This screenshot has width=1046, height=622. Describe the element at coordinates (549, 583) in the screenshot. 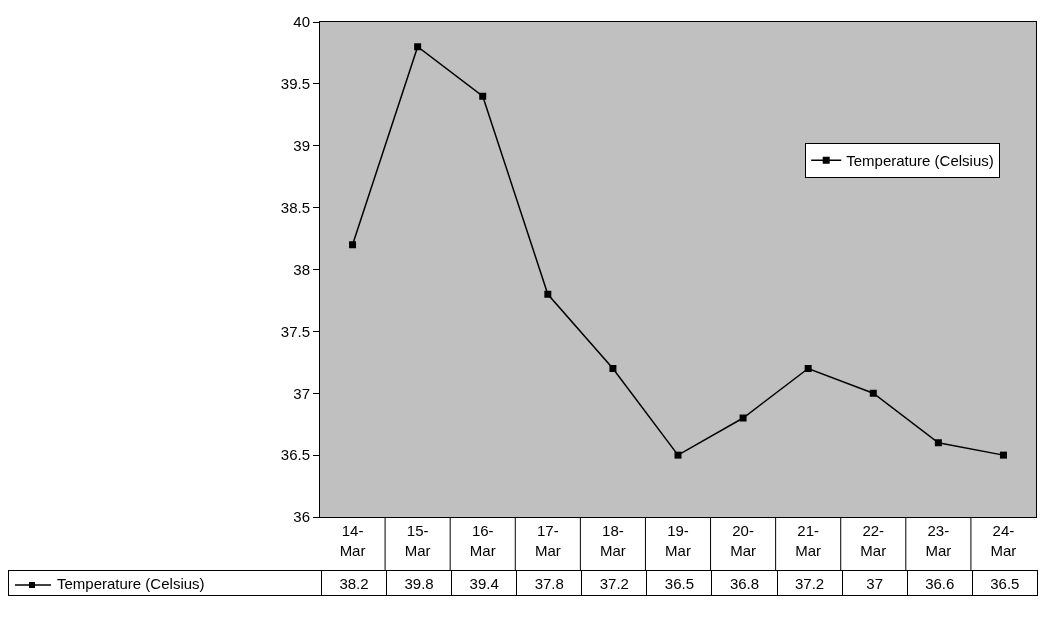

I see `data-label: 37.8` at that location.